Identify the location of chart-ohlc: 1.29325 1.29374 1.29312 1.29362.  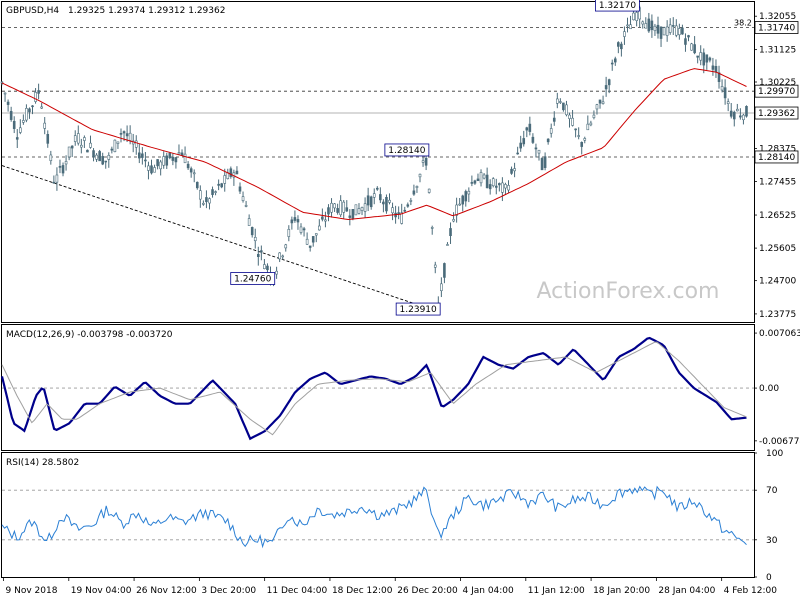
(146, 11).